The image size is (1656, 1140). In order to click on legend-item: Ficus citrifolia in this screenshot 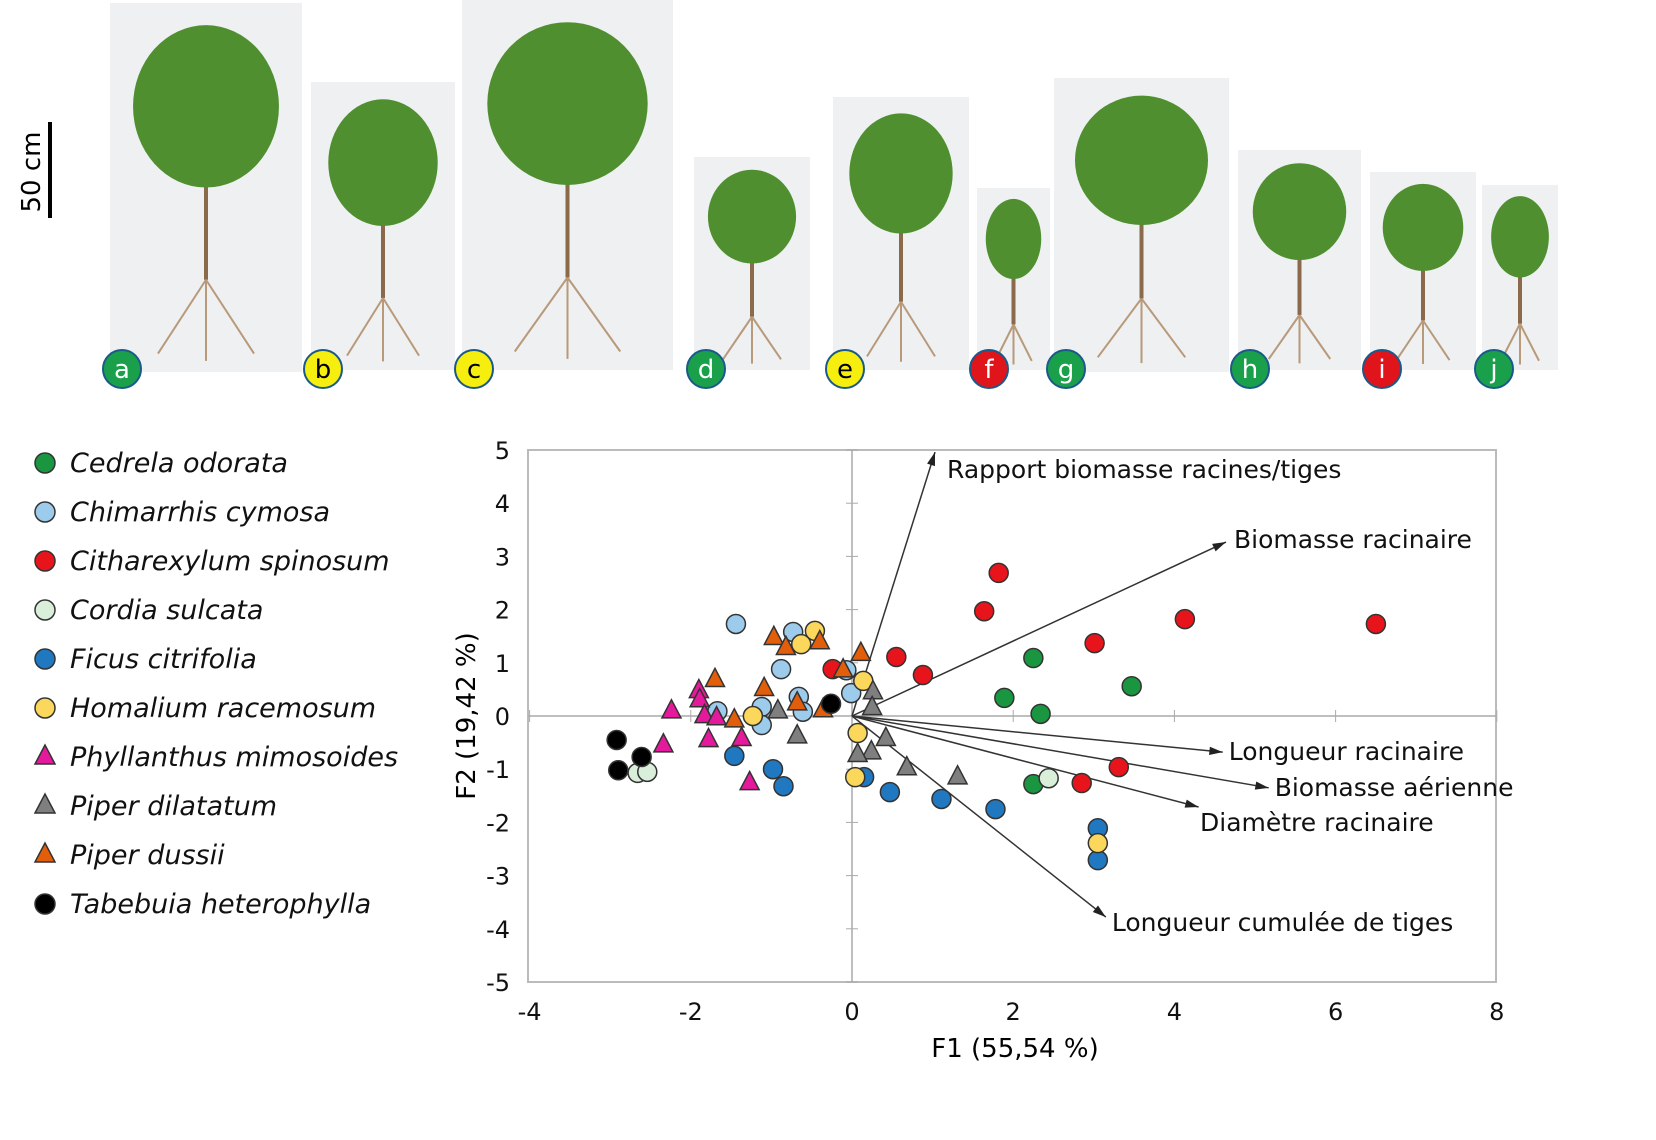, I will do `click(145, 659)`.